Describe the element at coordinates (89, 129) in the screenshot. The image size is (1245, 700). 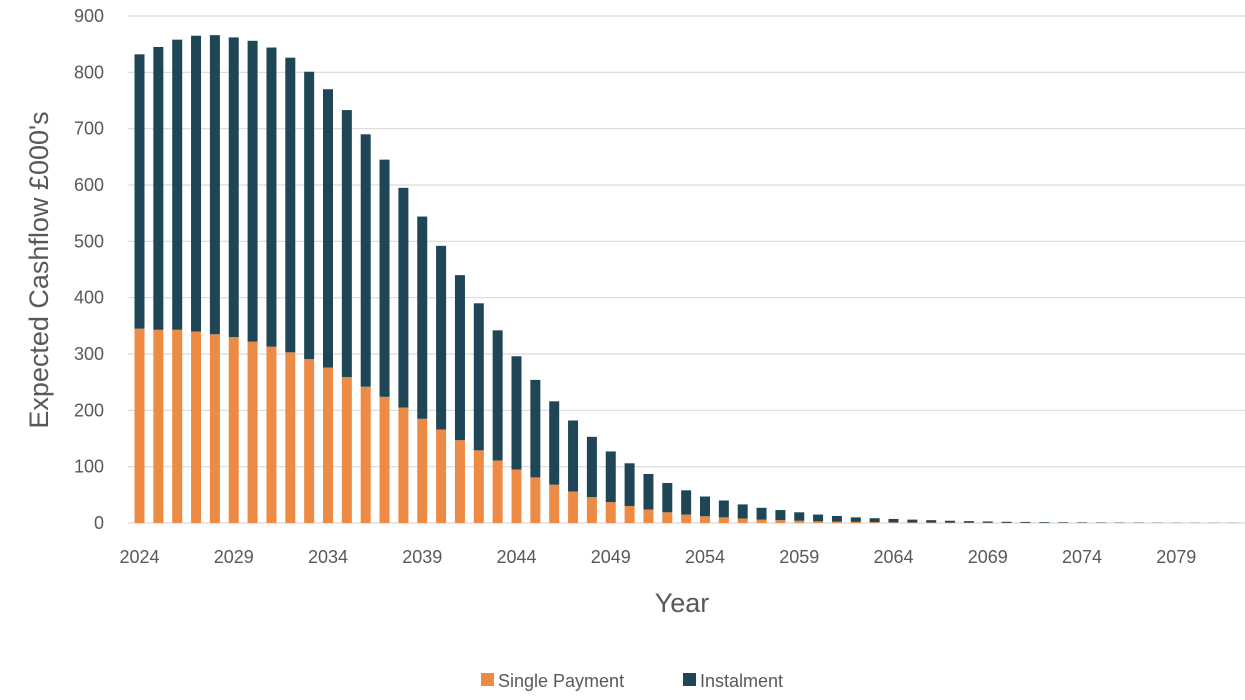
I see `y-tick-label: 700` at that location.